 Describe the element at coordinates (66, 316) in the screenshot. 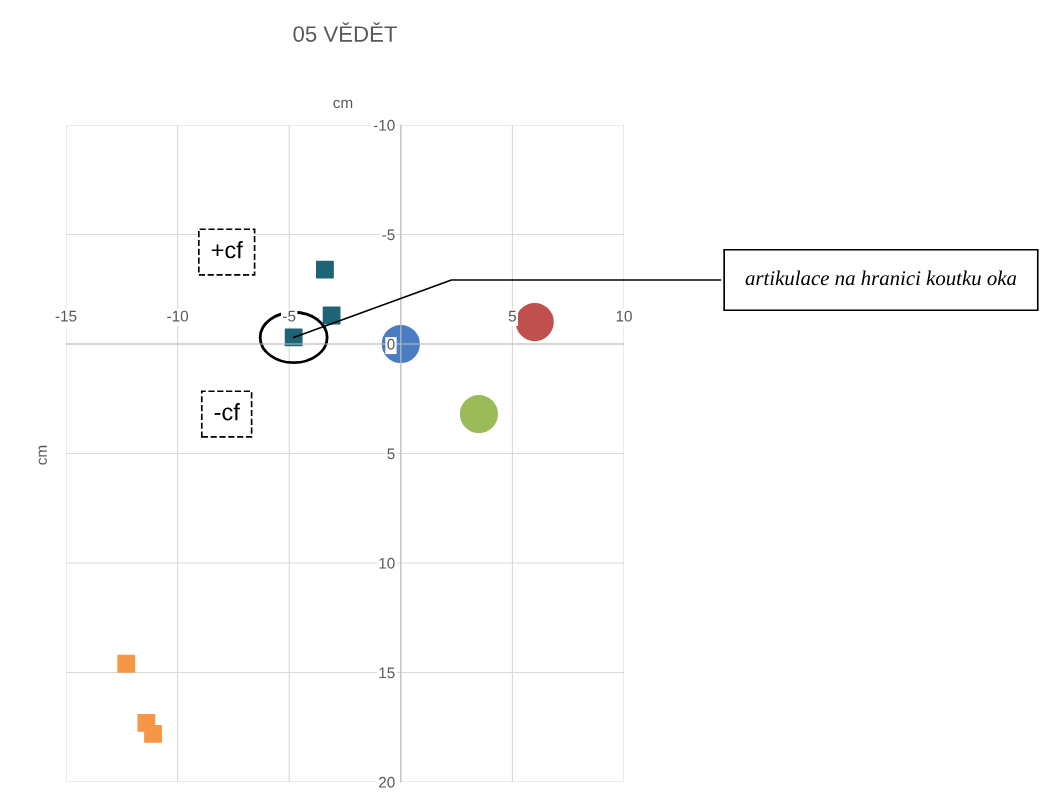

I see `x-tick-label: -15` at that location.